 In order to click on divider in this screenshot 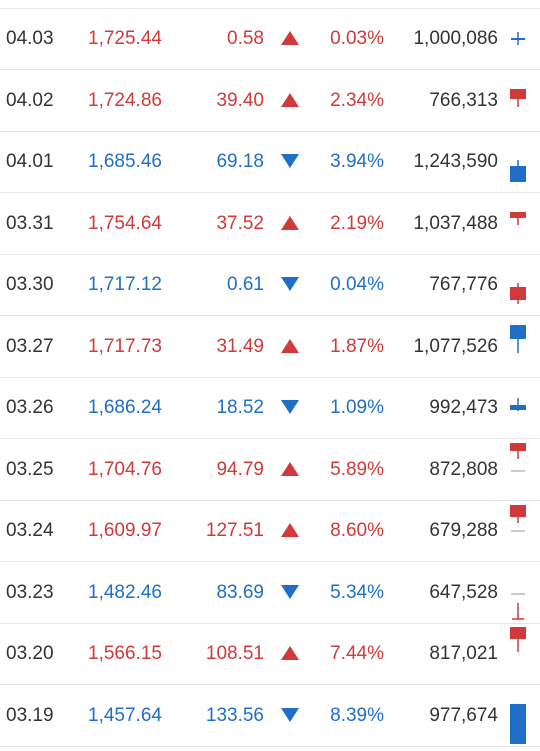, I will do `click(270, 8)`.